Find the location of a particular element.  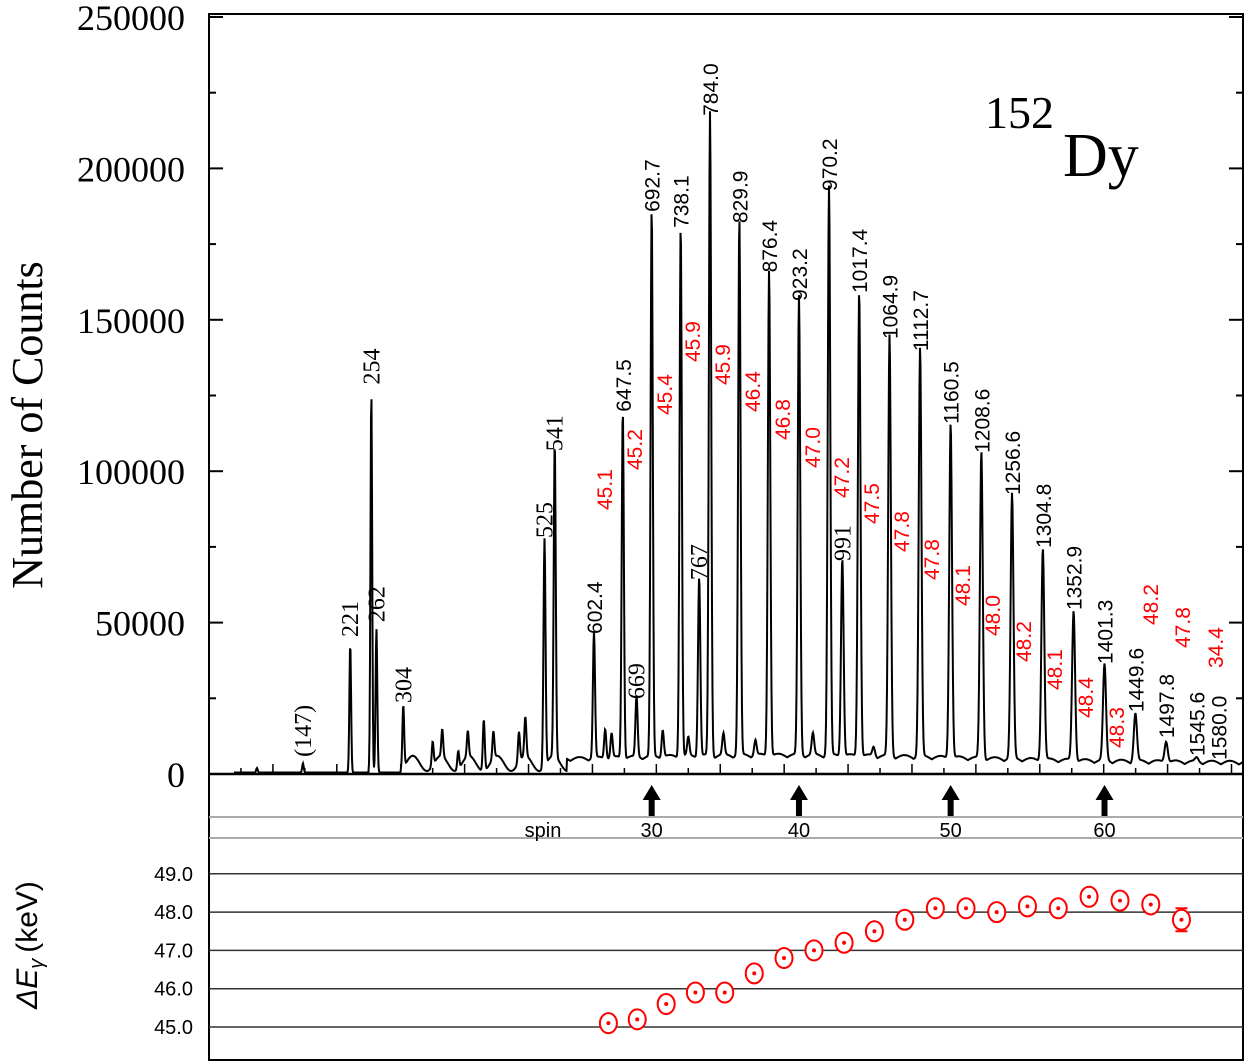

peak-label: 1352.9 is located at coordinates (1075, 578).